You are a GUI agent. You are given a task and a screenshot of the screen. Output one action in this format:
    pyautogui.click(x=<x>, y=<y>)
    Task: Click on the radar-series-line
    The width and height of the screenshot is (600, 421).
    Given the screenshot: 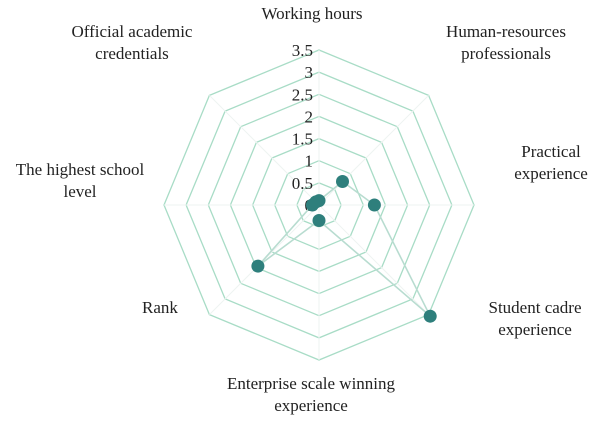 What is the action you would take?
    pyautogui.click(x=344, y=248)
    